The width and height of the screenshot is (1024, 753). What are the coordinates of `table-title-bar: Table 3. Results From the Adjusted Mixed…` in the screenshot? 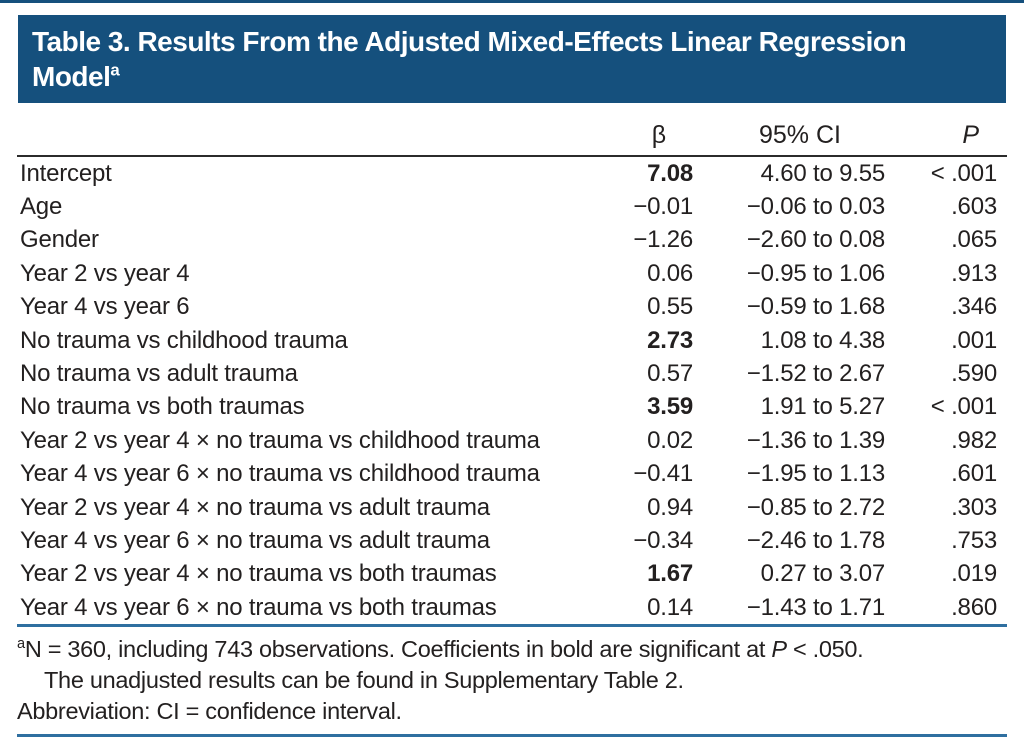 It's located at (512, 59).